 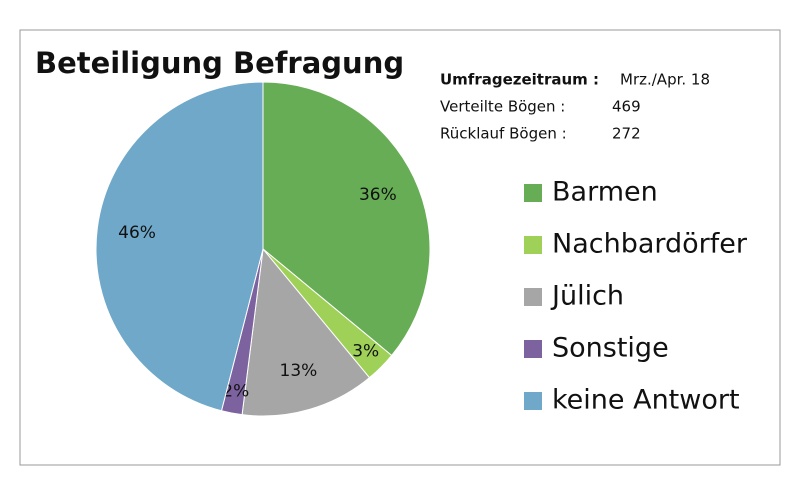 I want to click on legend-label: Nachbardörfer, so click(x=650, y=244).